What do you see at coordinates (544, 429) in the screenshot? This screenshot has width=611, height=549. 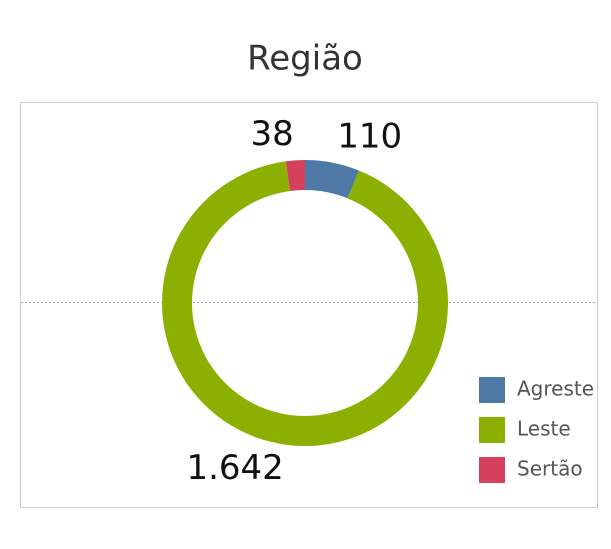 I see `legend-label: Leste` at bounding box center [544, 429].